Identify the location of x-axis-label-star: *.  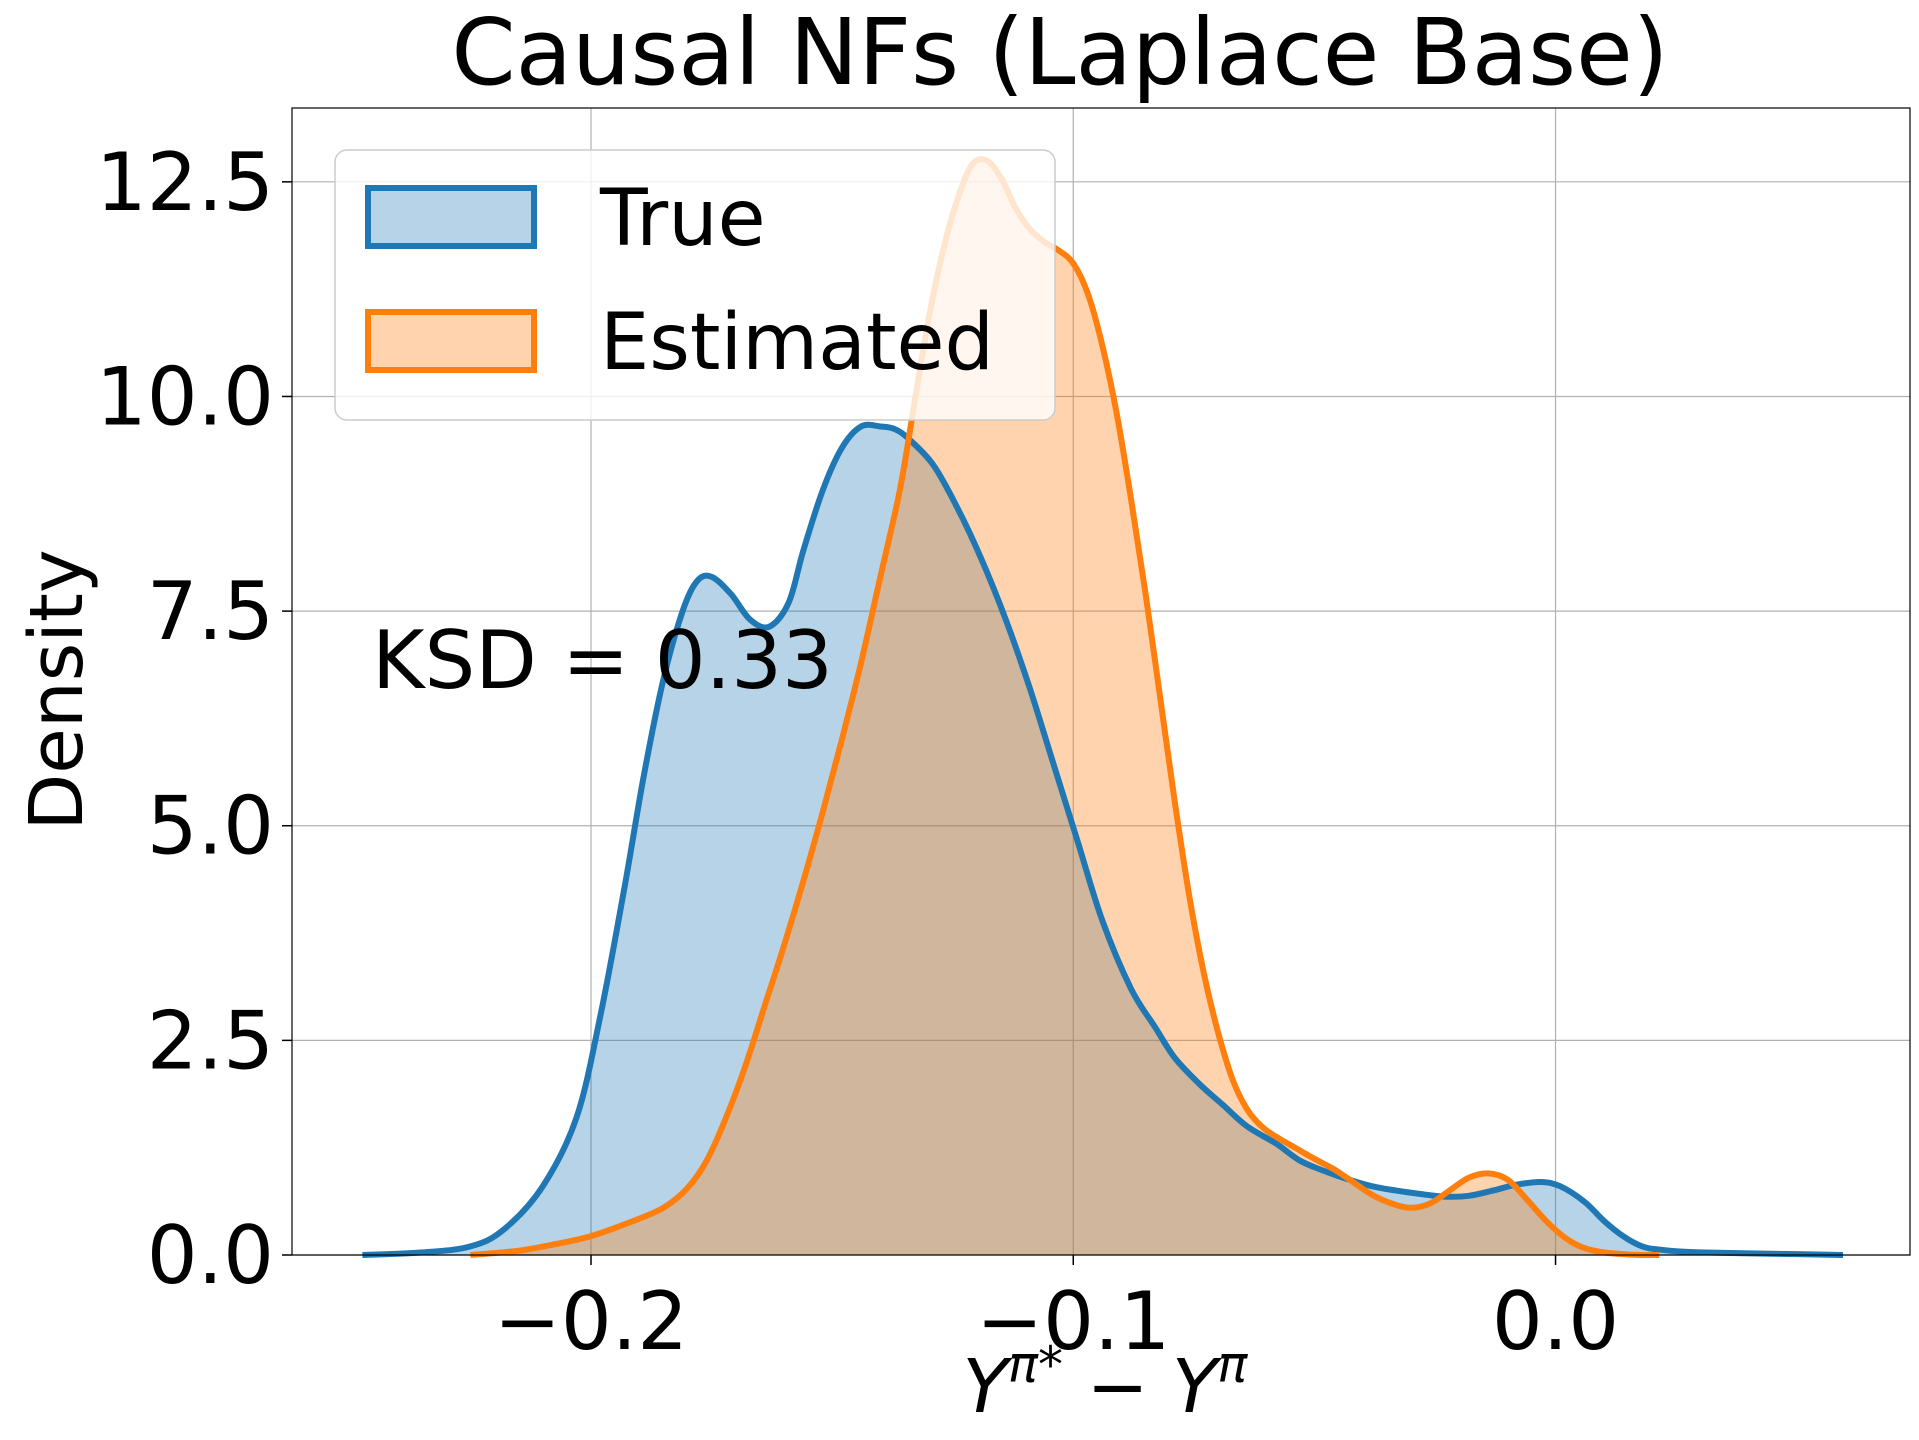
(1050, 1365).